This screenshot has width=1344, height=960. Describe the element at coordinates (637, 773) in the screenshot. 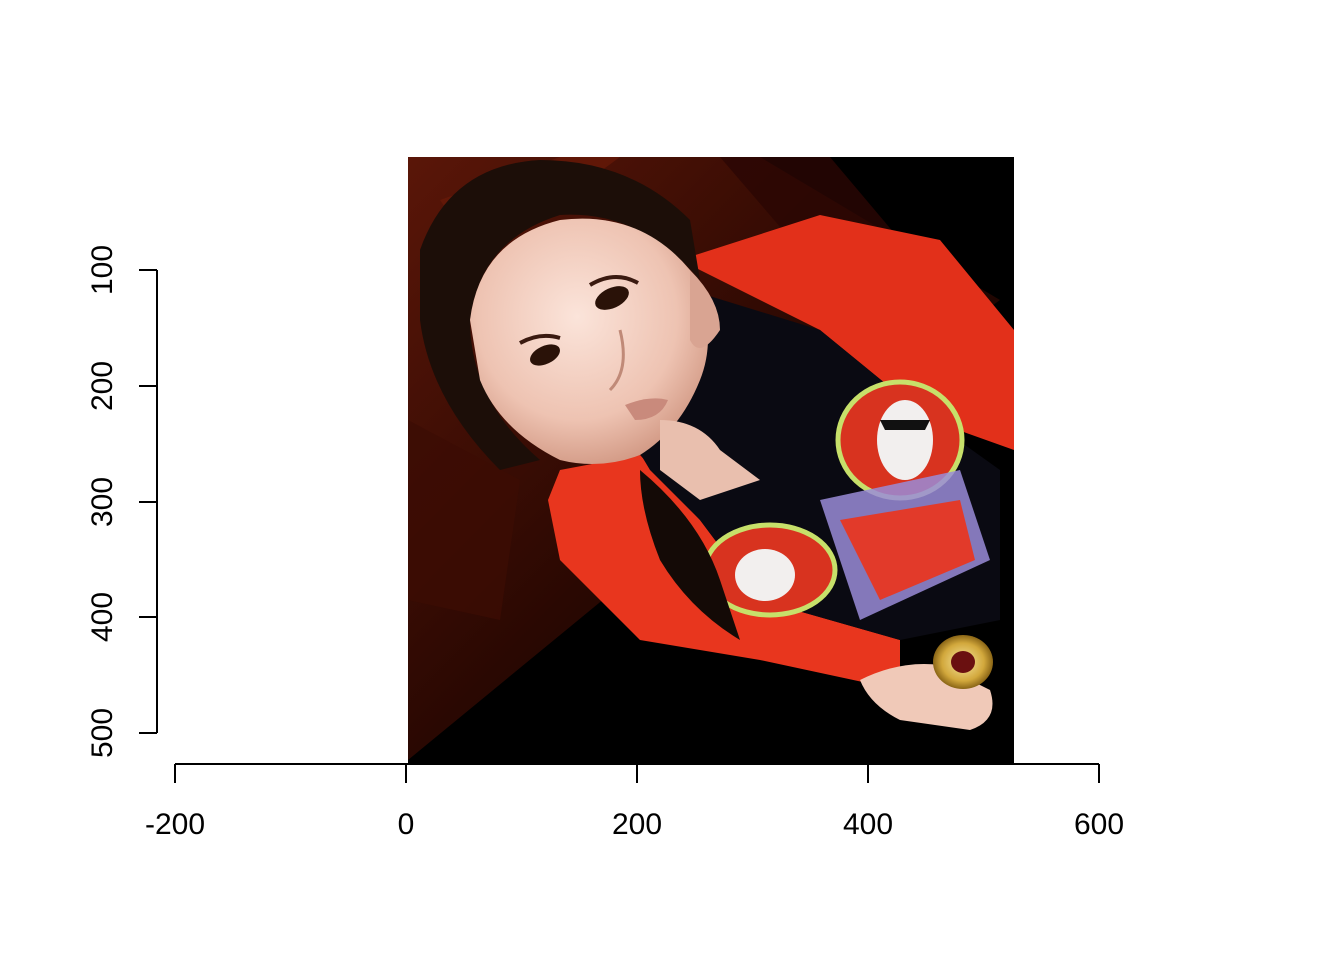

I see `x-axis` at that location.